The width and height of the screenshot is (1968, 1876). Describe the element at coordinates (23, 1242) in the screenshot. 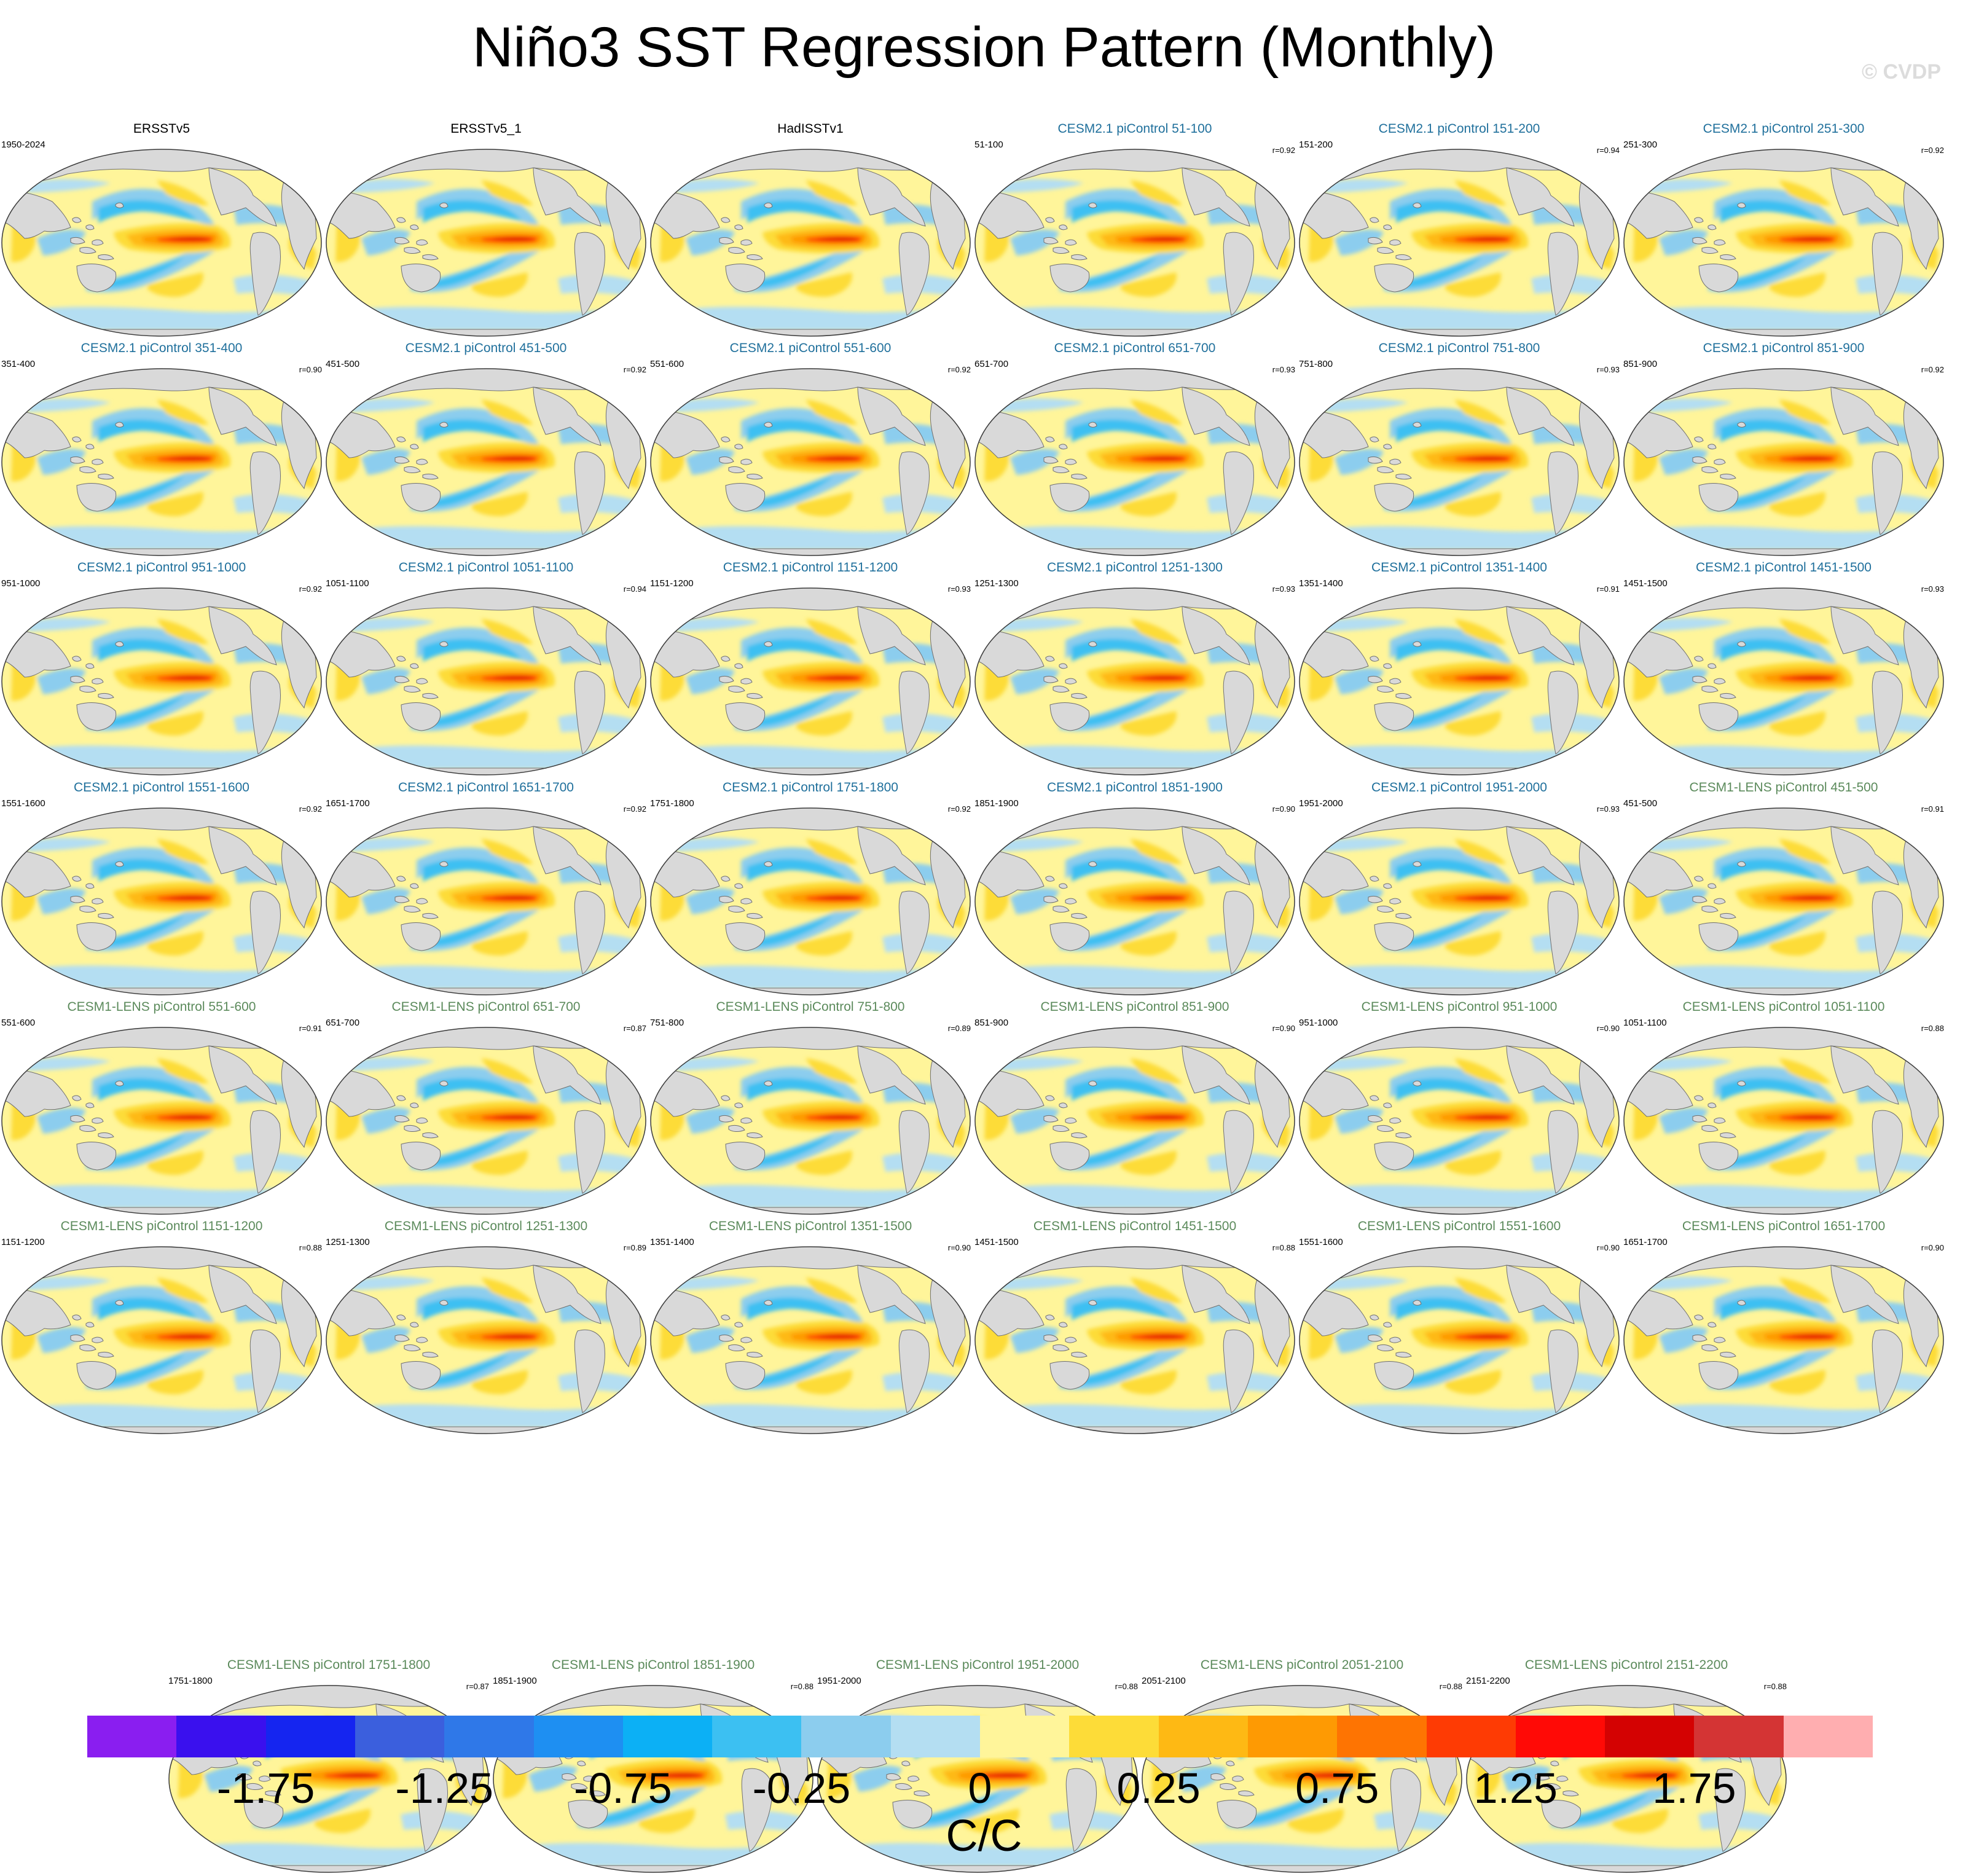

I see `panel-years: 1151-1200` at that location.